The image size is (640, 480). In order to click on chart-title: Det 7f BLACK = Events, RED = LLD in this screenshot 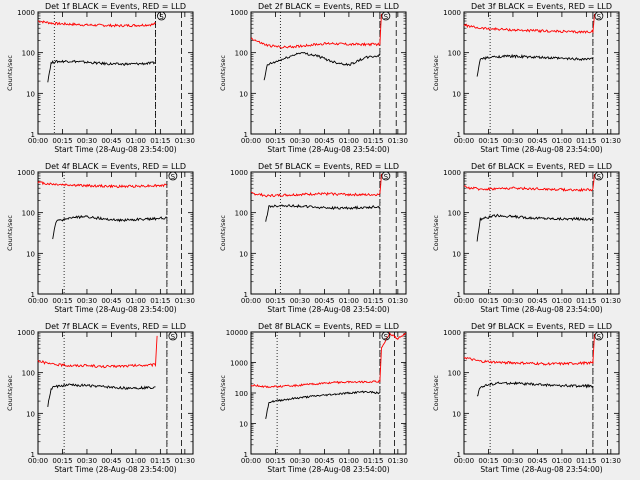, I will do `click(115, 326)`.